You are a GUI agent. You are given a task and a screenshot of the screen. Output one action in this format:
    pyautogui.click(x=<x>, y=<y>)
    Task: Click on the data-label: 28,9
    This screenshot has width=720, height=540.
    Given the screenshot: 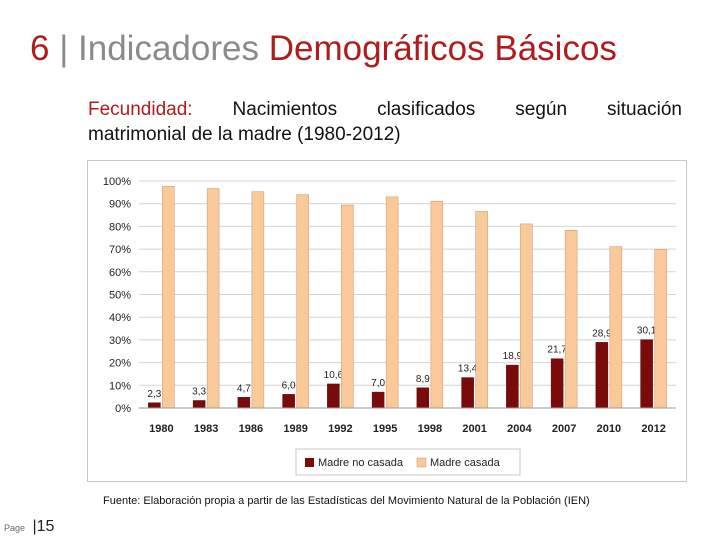 What is the action you would take?
    pyautogui.click(x=602, y=333)
    